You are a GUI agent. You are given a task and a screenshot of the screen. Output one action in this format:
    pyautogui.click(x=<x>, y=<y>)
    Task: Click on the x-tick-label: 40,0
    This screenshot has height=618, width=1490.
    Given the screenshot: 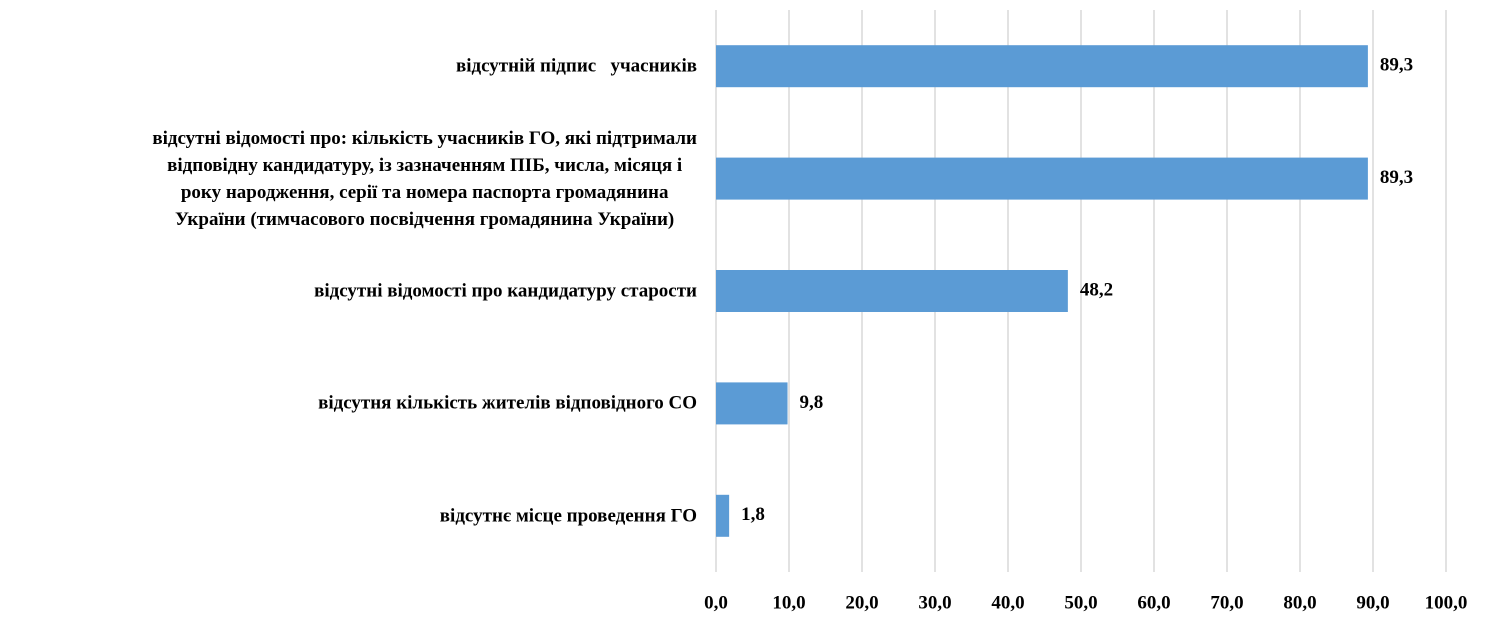 What is the action you would take?
    pyautogui.click(x=1007, y=602)
    